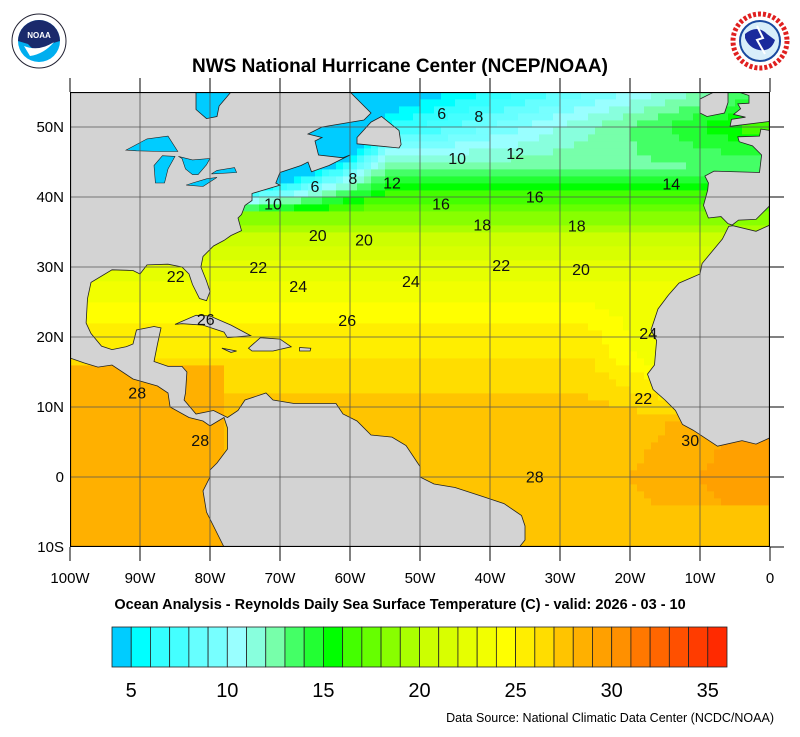 The width and height of the screenshot is (800, 737). Describe the element at coordinates (39, 41) in the screenshot. I see `noaa-logo: NOAA` at that location.